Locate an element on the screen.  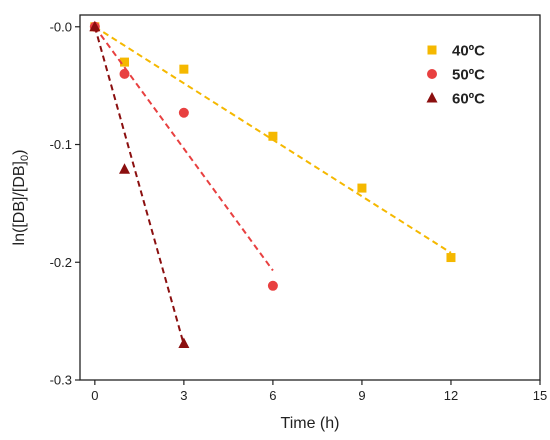
y-axis-title-subscript: 0 is located at coordinates (25, 158).